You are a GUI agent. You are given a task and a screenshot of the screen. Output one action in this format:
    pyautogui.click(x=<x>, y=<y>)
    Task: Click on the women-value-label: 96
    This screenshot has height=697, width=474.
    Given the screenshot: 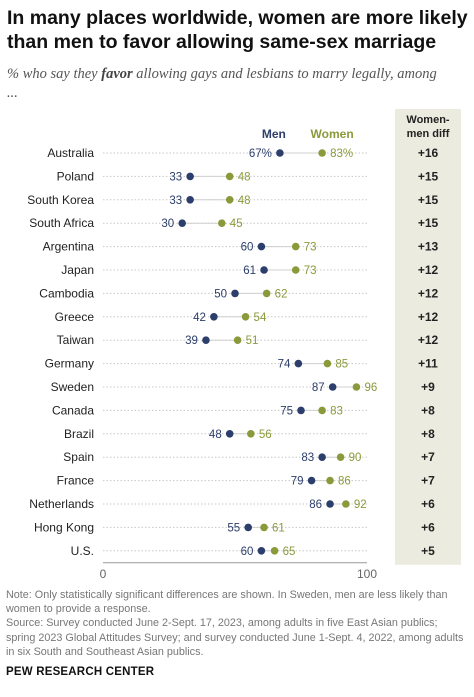 What is the action you would take?
    pyautogui.click(x=370, y=388)
    